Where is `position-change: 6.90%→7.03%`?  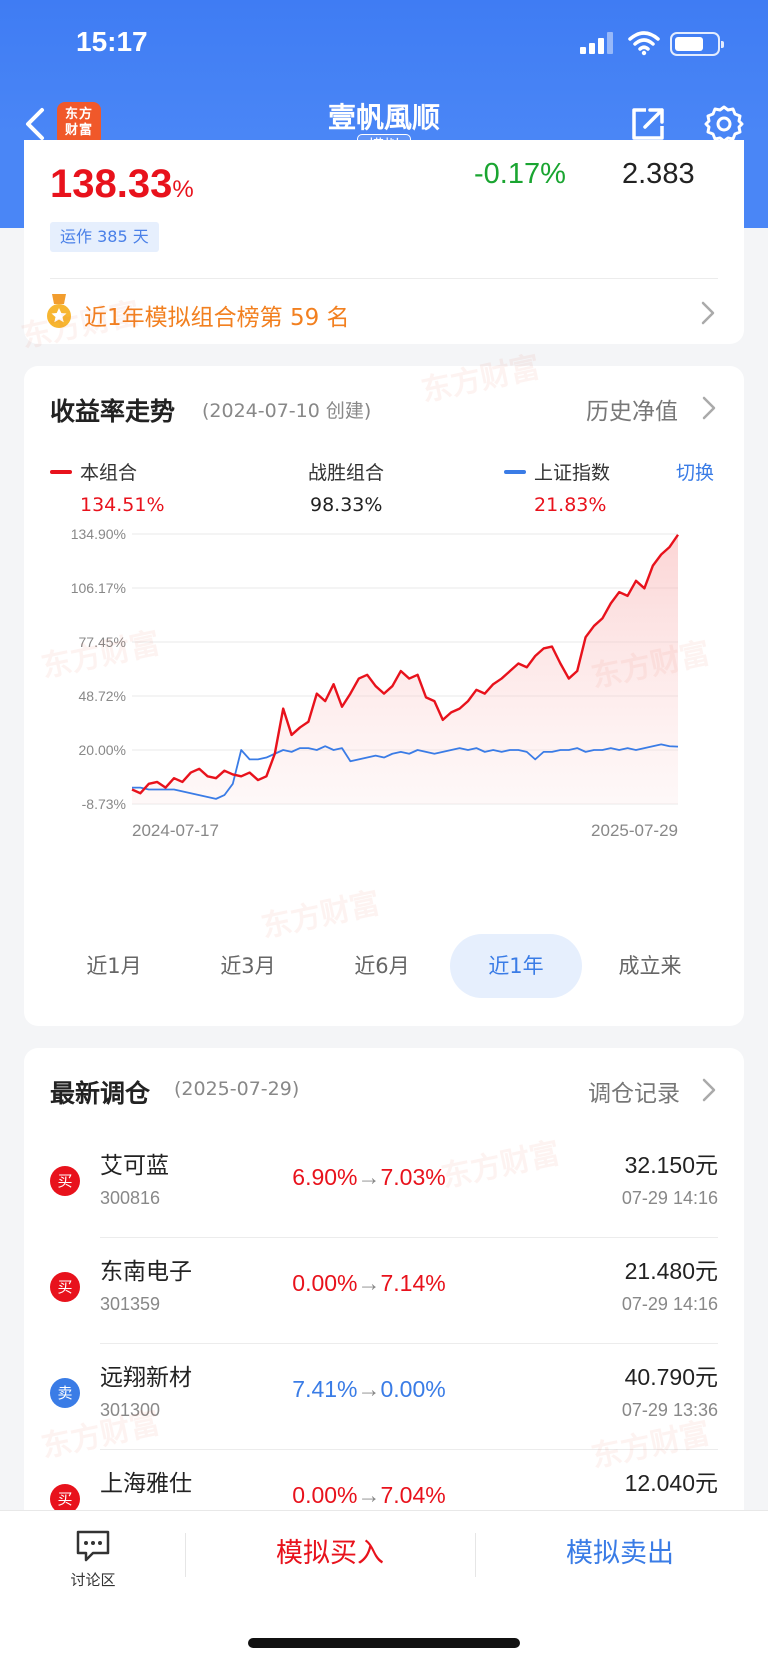 position-change: 6.90%→7.03% is located at coordinates (369, 1177).